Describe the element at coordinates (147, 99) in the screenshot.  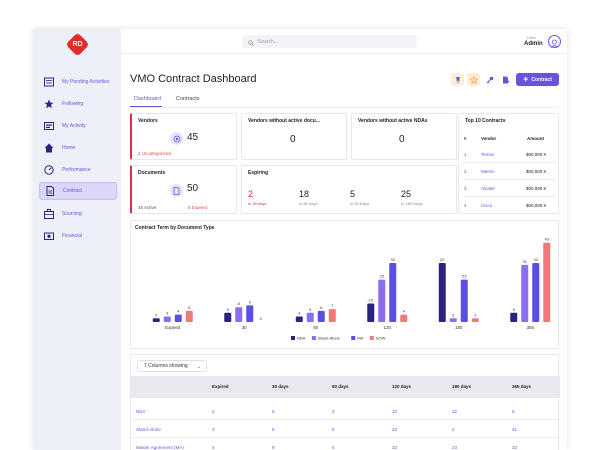
I see `tab-dashboard: Dashboard` at that location.